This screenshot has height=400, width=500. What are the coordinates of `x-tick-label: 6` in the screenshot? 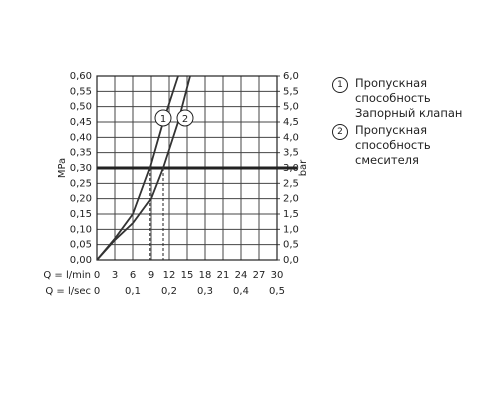 It's located at (133, 275).